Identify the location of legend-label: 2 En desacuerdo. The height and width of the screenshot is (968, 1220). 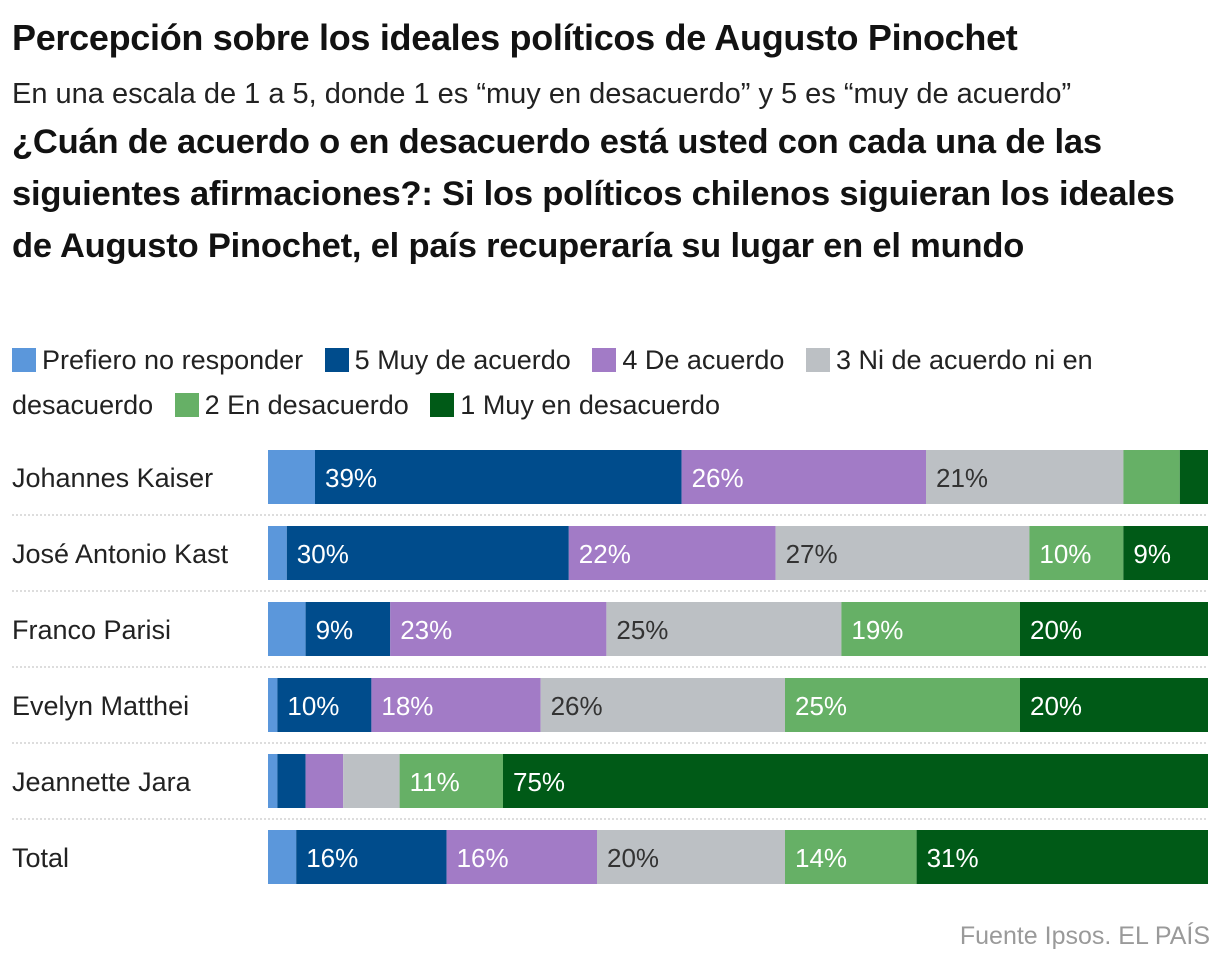
(306, 405).